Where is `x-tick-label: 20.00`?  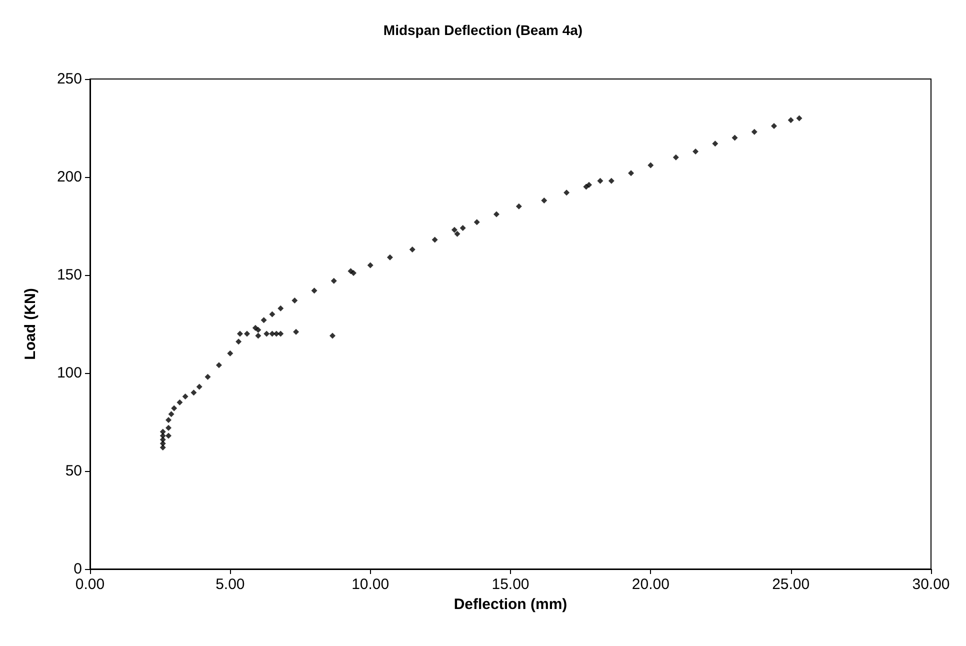
x-tick-label: 20.00 is located at coordinates (651, 584).